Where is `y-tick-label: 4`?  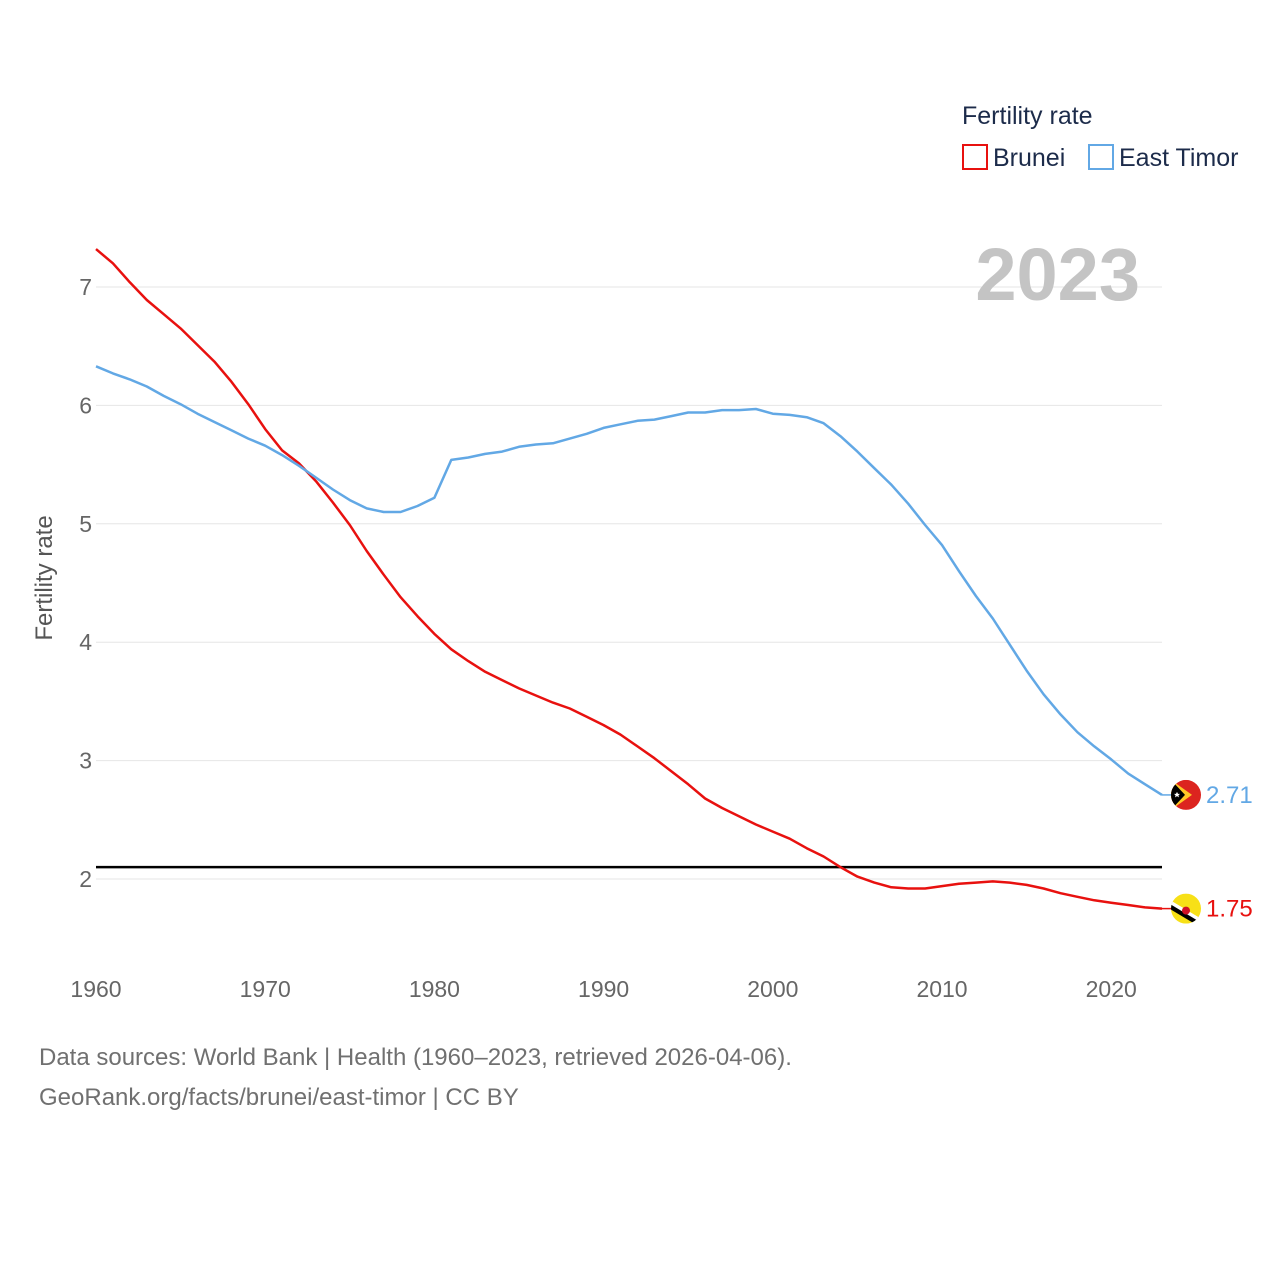 y-tick-label: 4 is located at coordinates (85, 642).